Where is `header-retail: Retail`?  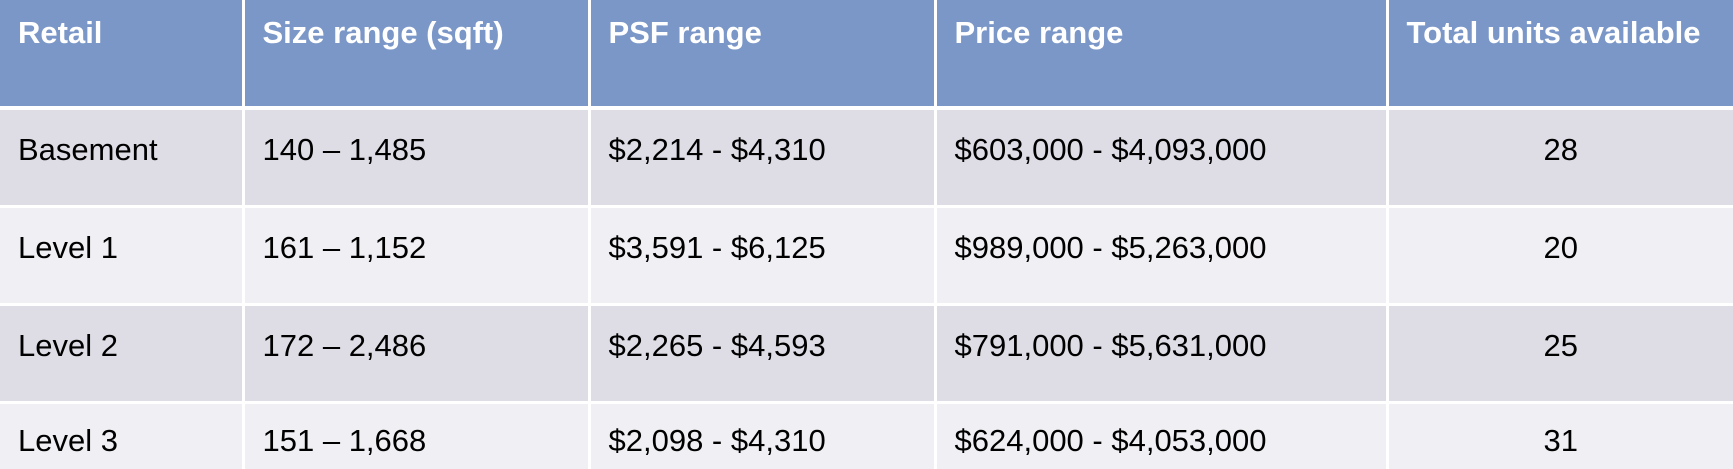
header-retail: Retail is located at coordinates (122, 55).